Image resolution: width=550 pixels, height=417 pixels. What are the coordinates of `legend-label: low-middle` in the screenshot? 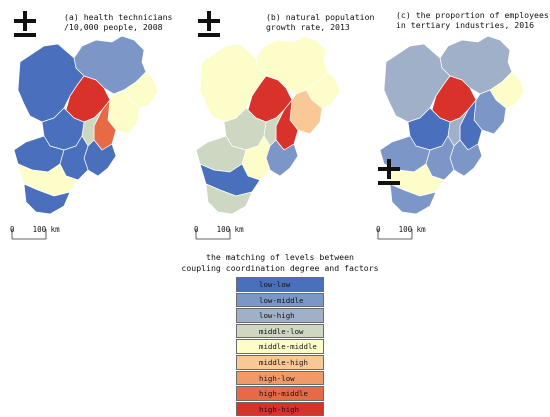 It's located at (281, 300).